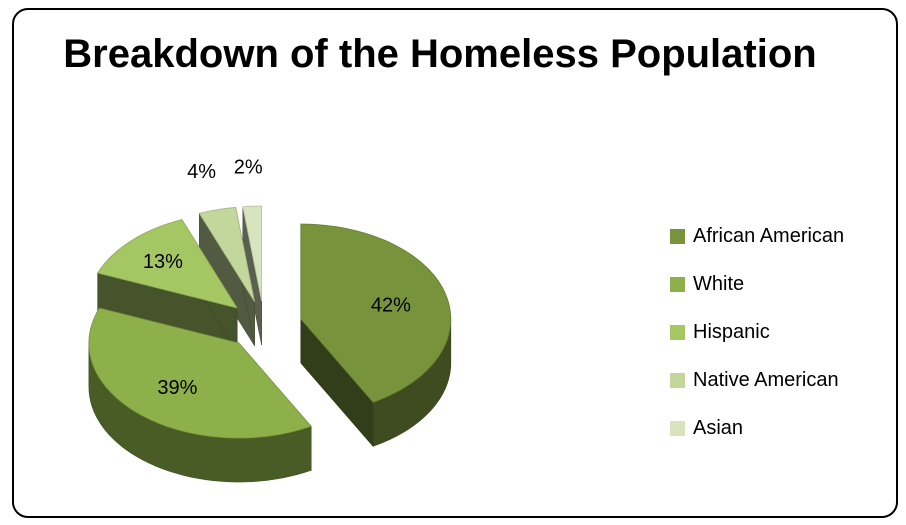  Describe the element at coordinates (177, 388) in the screenshot. I see `data-label-1: 39%` at that location.